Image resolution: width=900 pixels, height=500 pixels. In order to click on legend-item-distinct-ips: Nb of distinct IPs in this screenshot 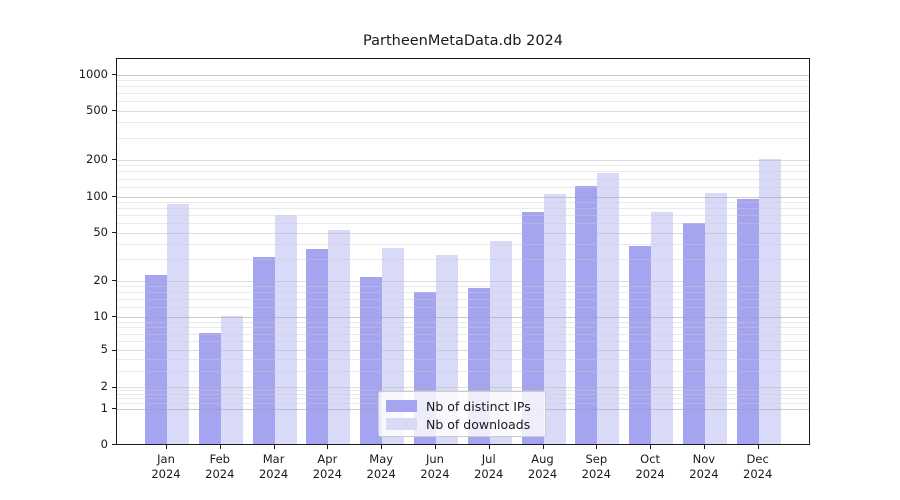, I will do `click(461, 406)`.